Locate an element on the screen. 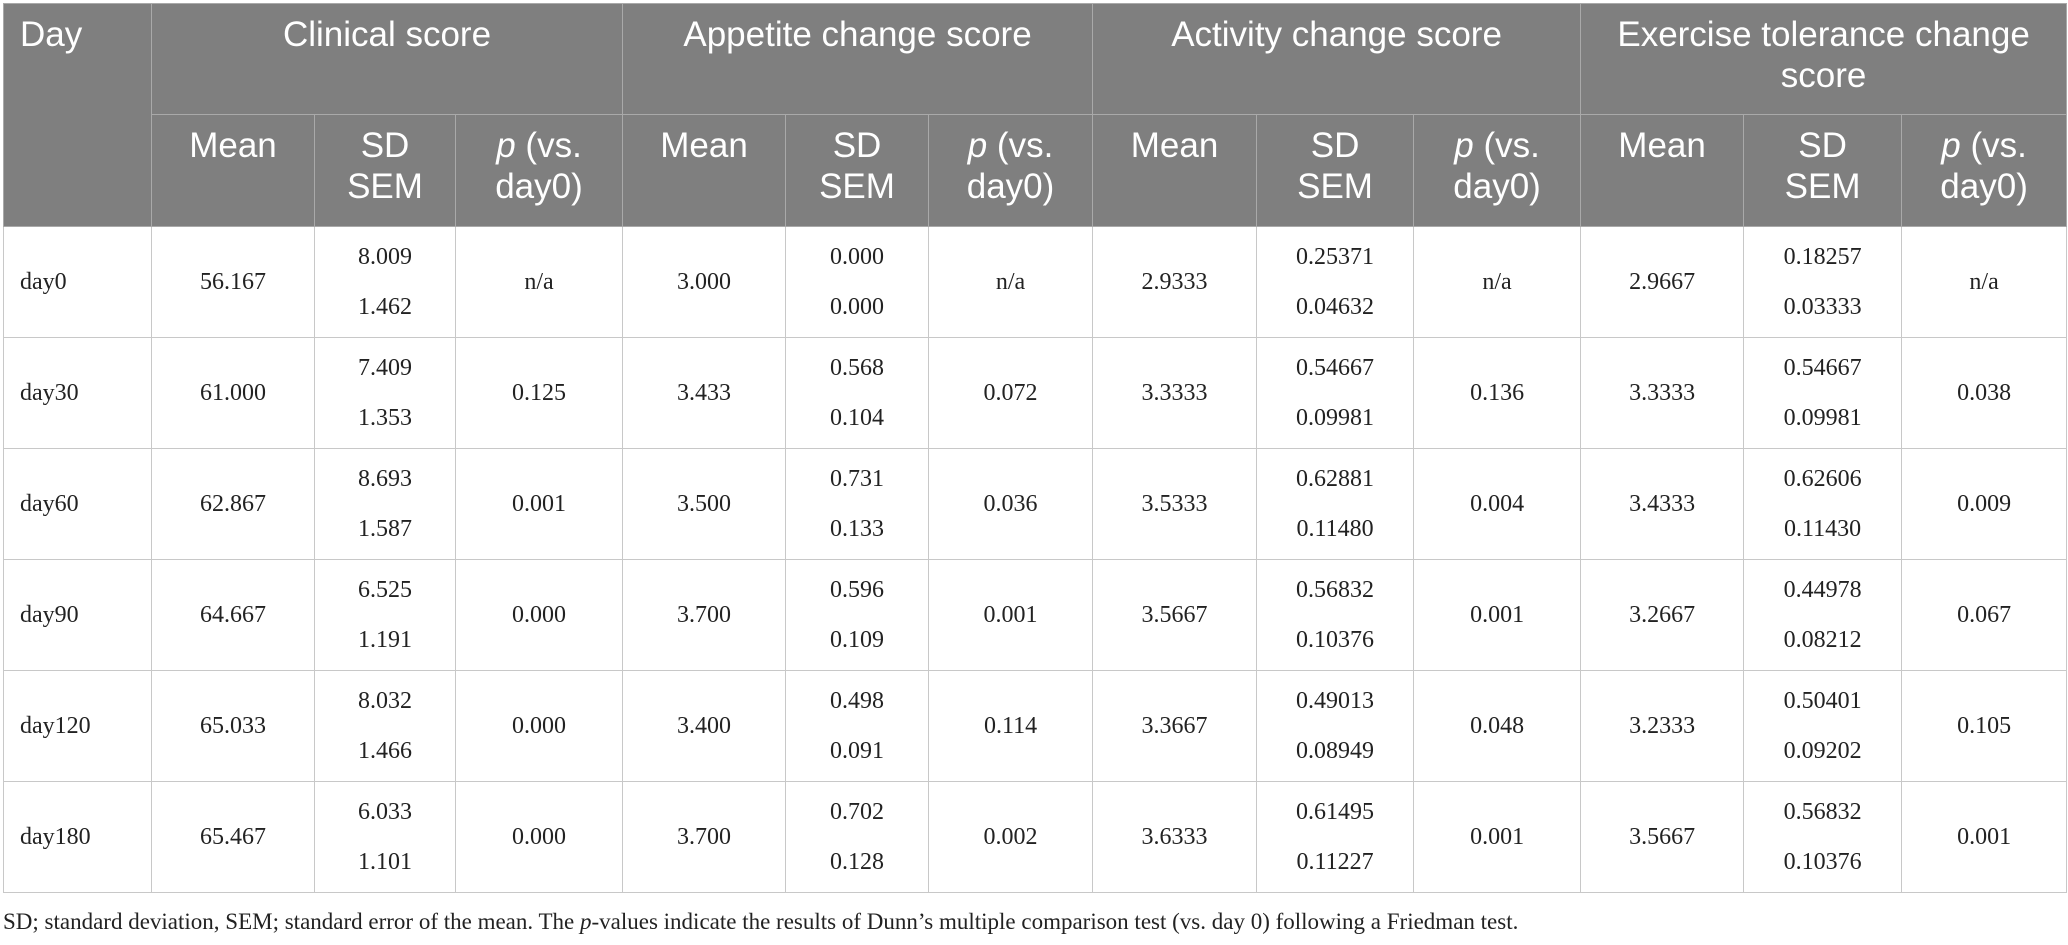 This screenshot has width=2068, height=945. activity-mean-cell: 2.9333 is located at coordinates (1175, 282).